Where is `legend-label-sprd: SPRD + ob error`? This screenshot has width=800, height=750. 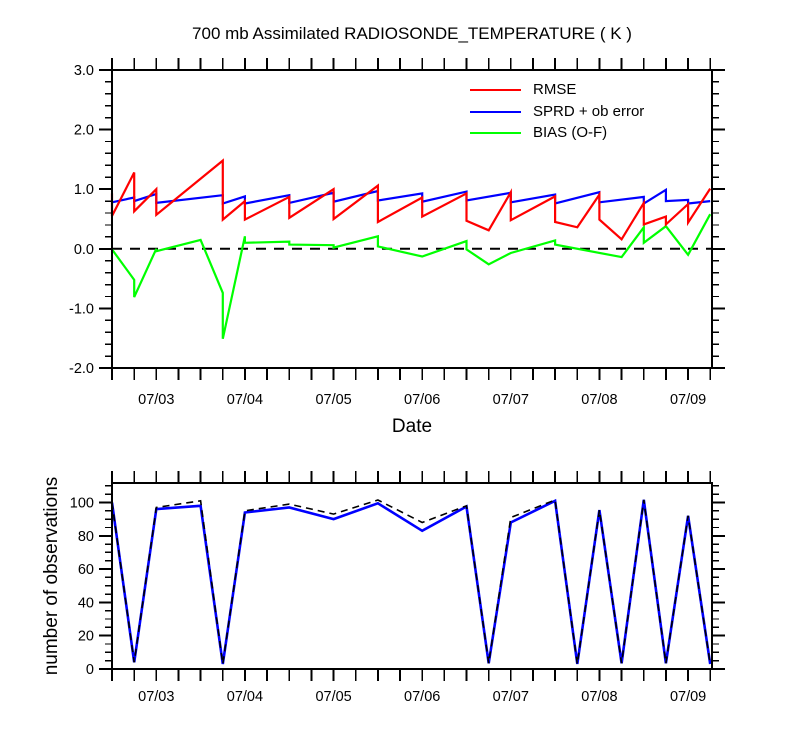 legend-label-sprd: SPRD + ob error is located at coordinates (589, 111).